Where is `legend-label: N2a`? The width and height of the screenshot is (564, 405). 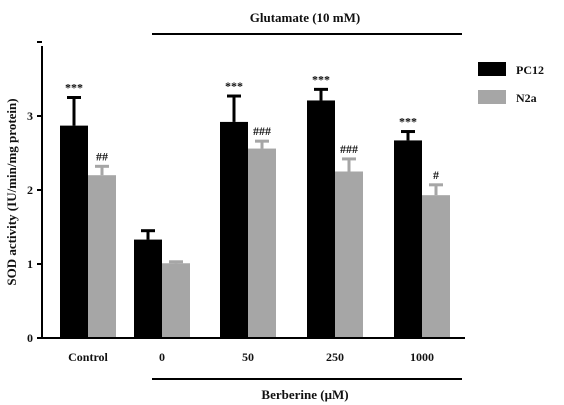 legend-label: N2a is located at coordinates (526, 98).